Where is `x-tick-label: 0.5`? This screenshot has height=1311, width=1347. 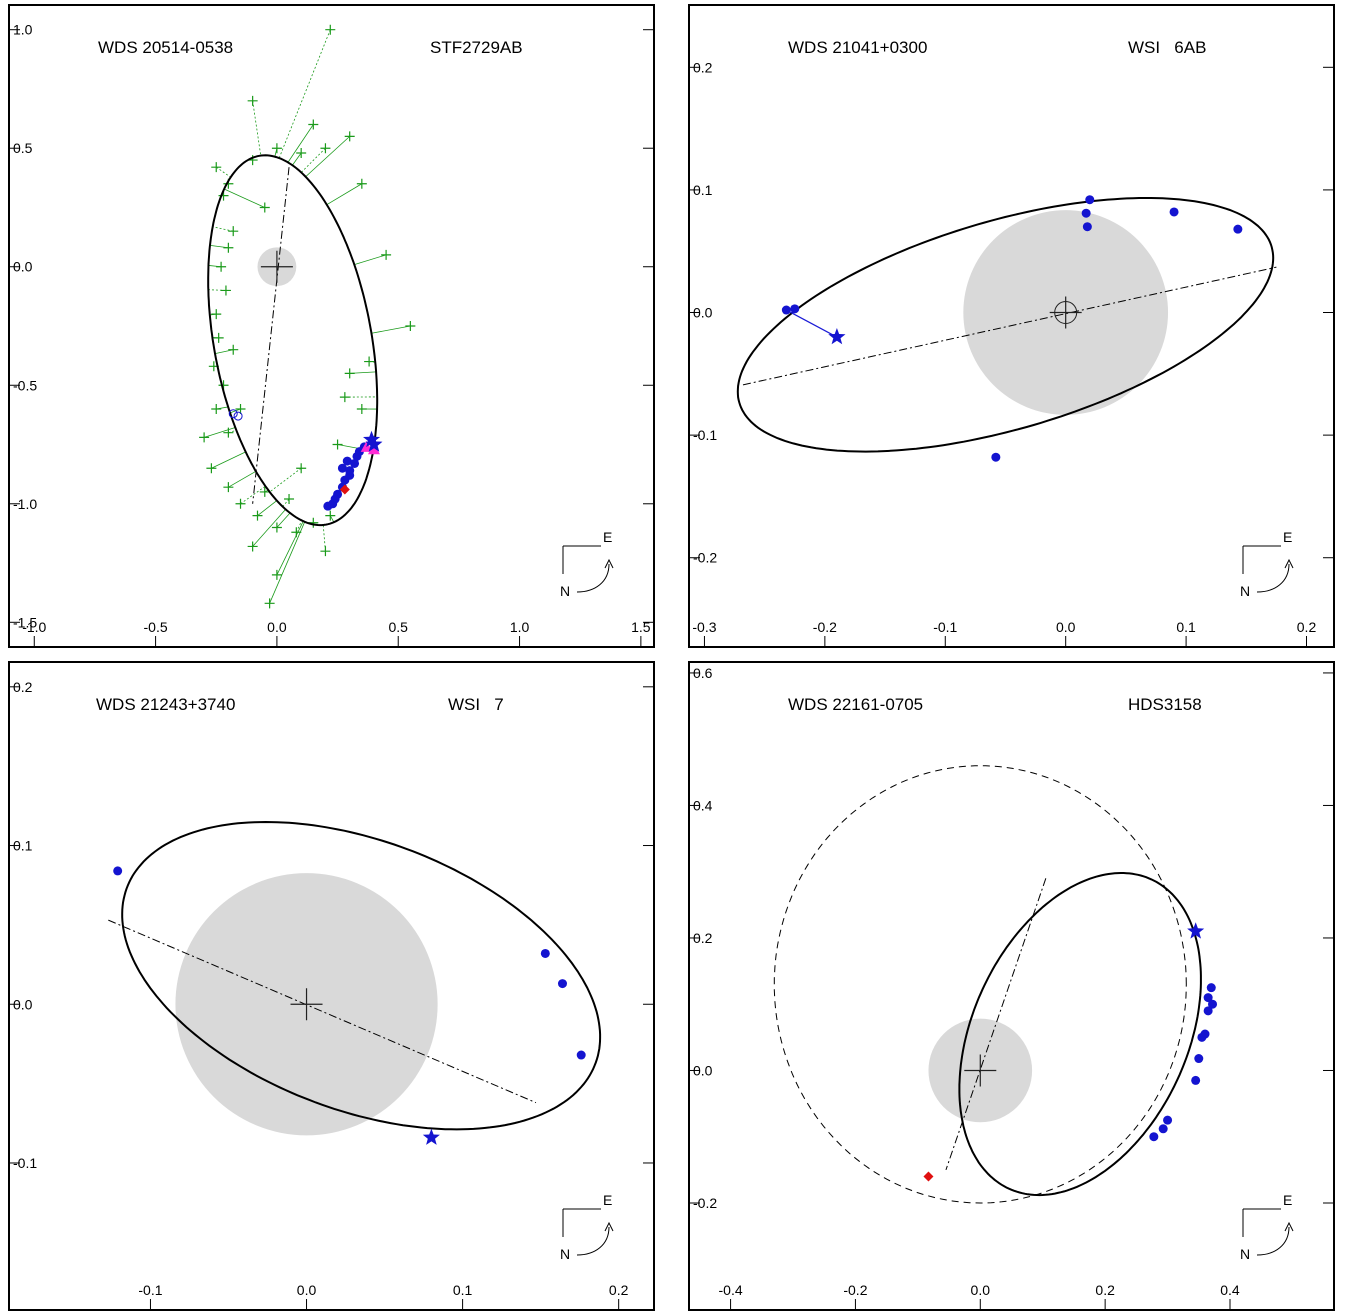
x-tick-label: 0.5 is located at coordinates (398, 627).